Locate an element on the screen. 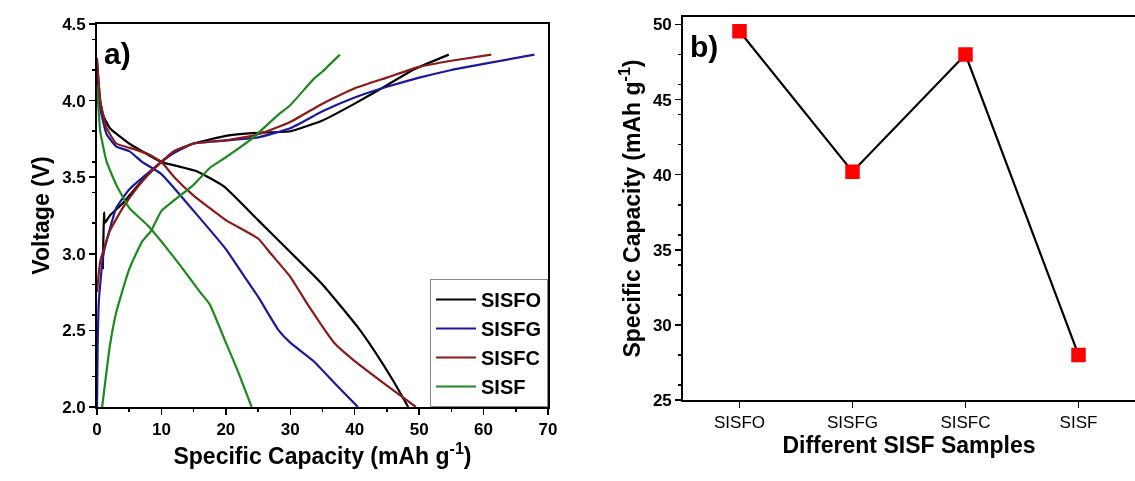 The width and height of the screenshot is (1135, 481). y-tick-label: 2.0 is located at coordinates (74, 407).